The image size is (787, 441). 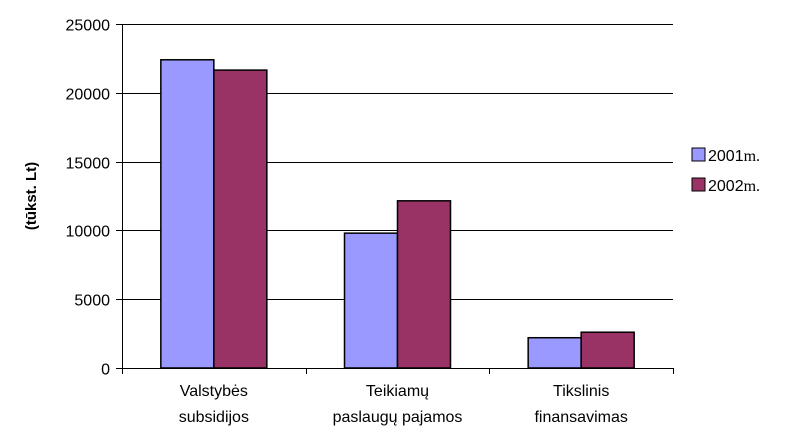 I want to click on legend-label: 2002m., so click(x=734, y=186).